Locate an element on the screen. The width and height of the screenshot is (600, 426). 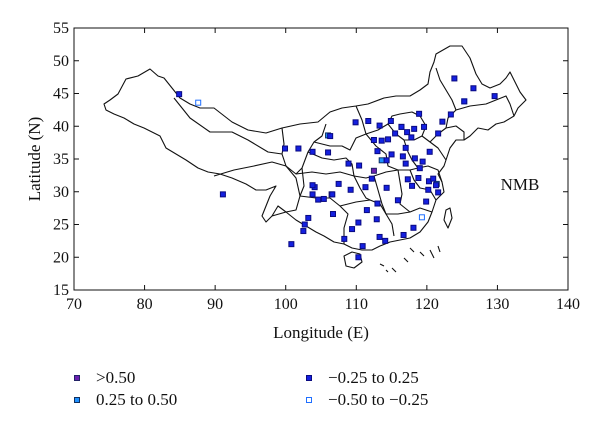
legend-item: 0.25 to 0.50 is located at coordinates (125, 400).